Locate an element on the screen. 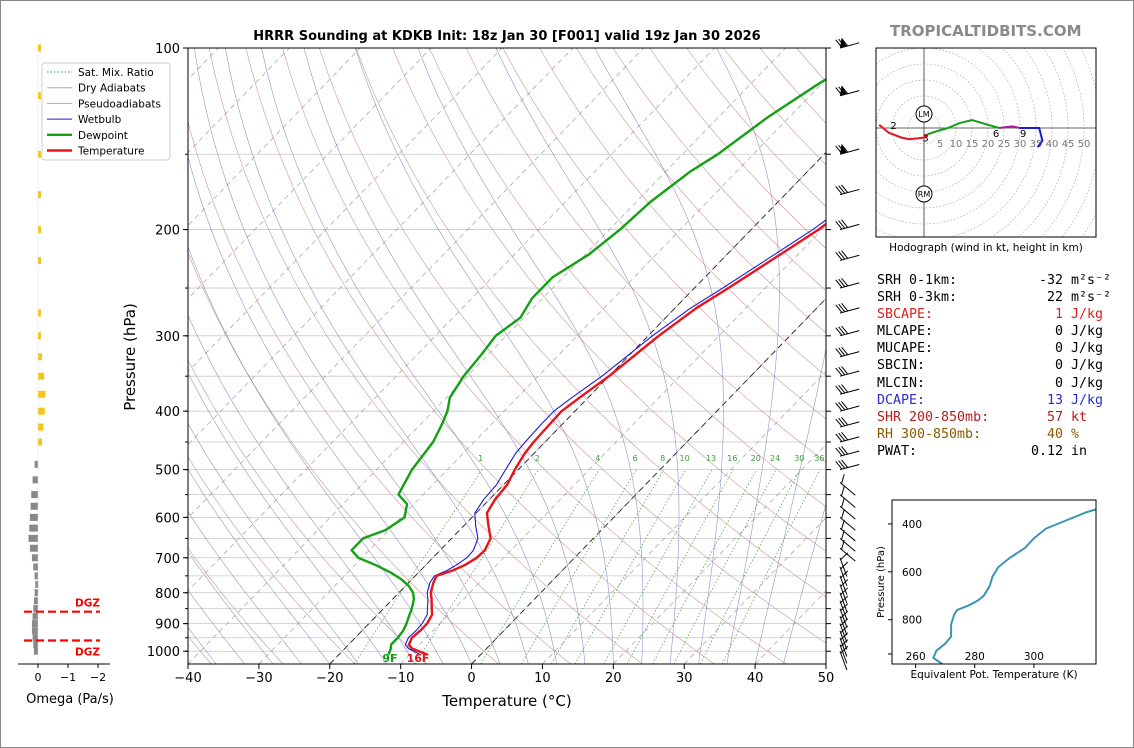 Image resolution: width=1134 pixels, height=748 pixels. parameter-row: SBCAPE: 1 J/kg is located at coordinates (994, 314).